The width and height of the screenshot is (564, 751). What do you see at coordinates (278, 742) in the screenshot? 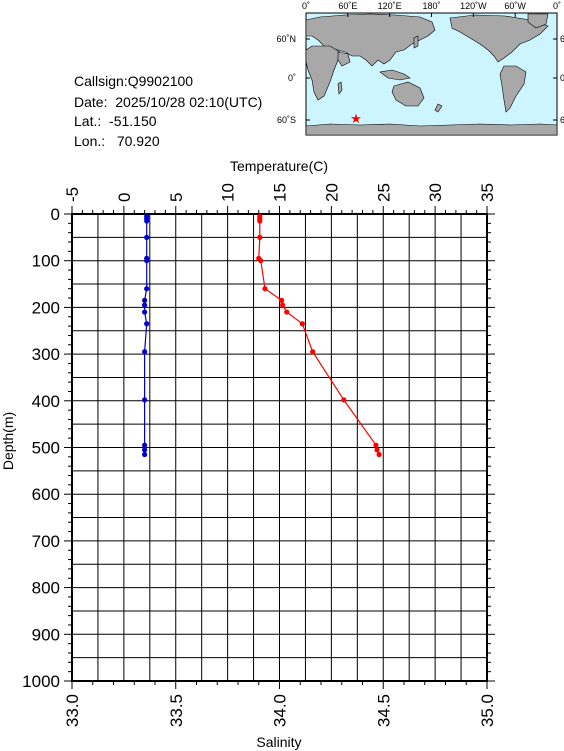
I see `salinity-axis-label: Salinity` at bounding box center [278, 742].